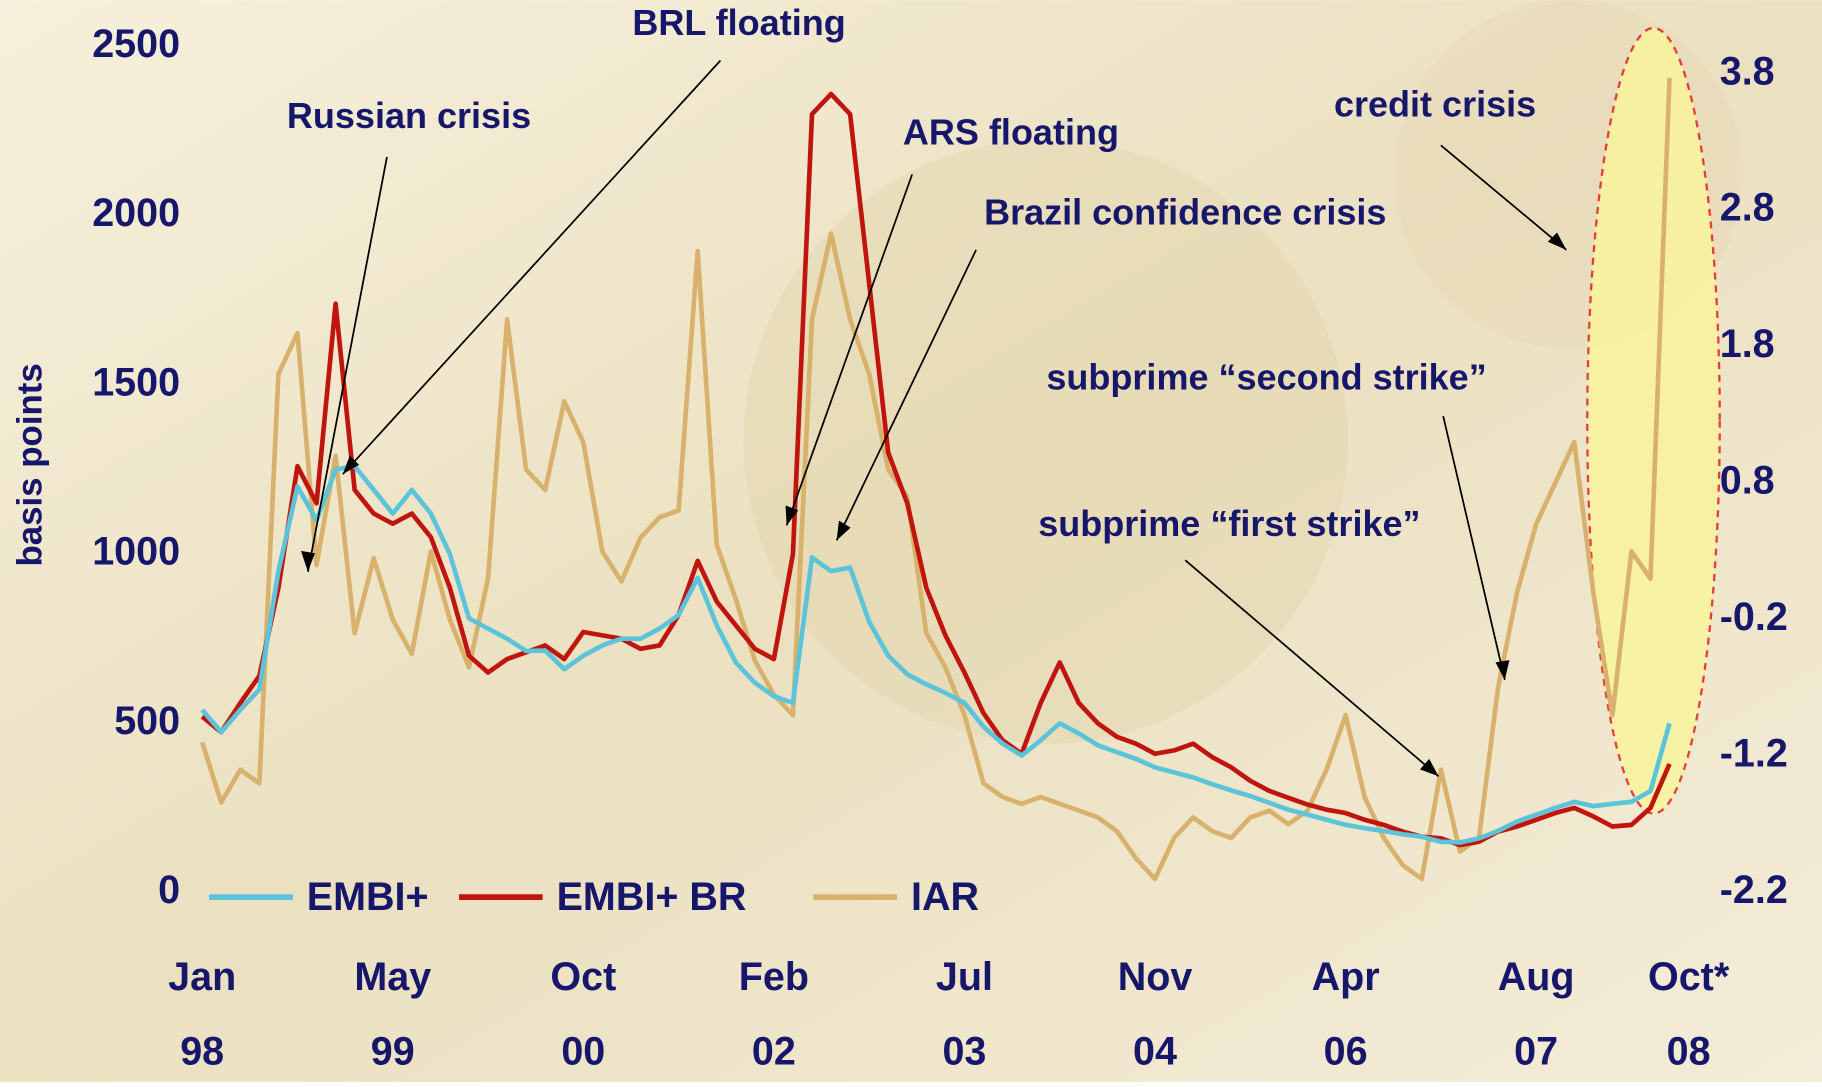 The image size is (1822, 1087). What do you see at coordinates (136, 382) in the screenshot?
I see `y-tick-label: 1500` at bounding box center [136, 382].